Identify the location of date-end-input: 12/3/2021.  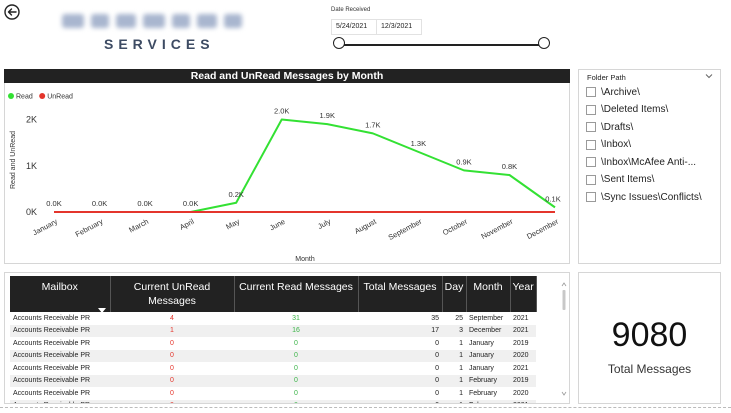
(399, 27).